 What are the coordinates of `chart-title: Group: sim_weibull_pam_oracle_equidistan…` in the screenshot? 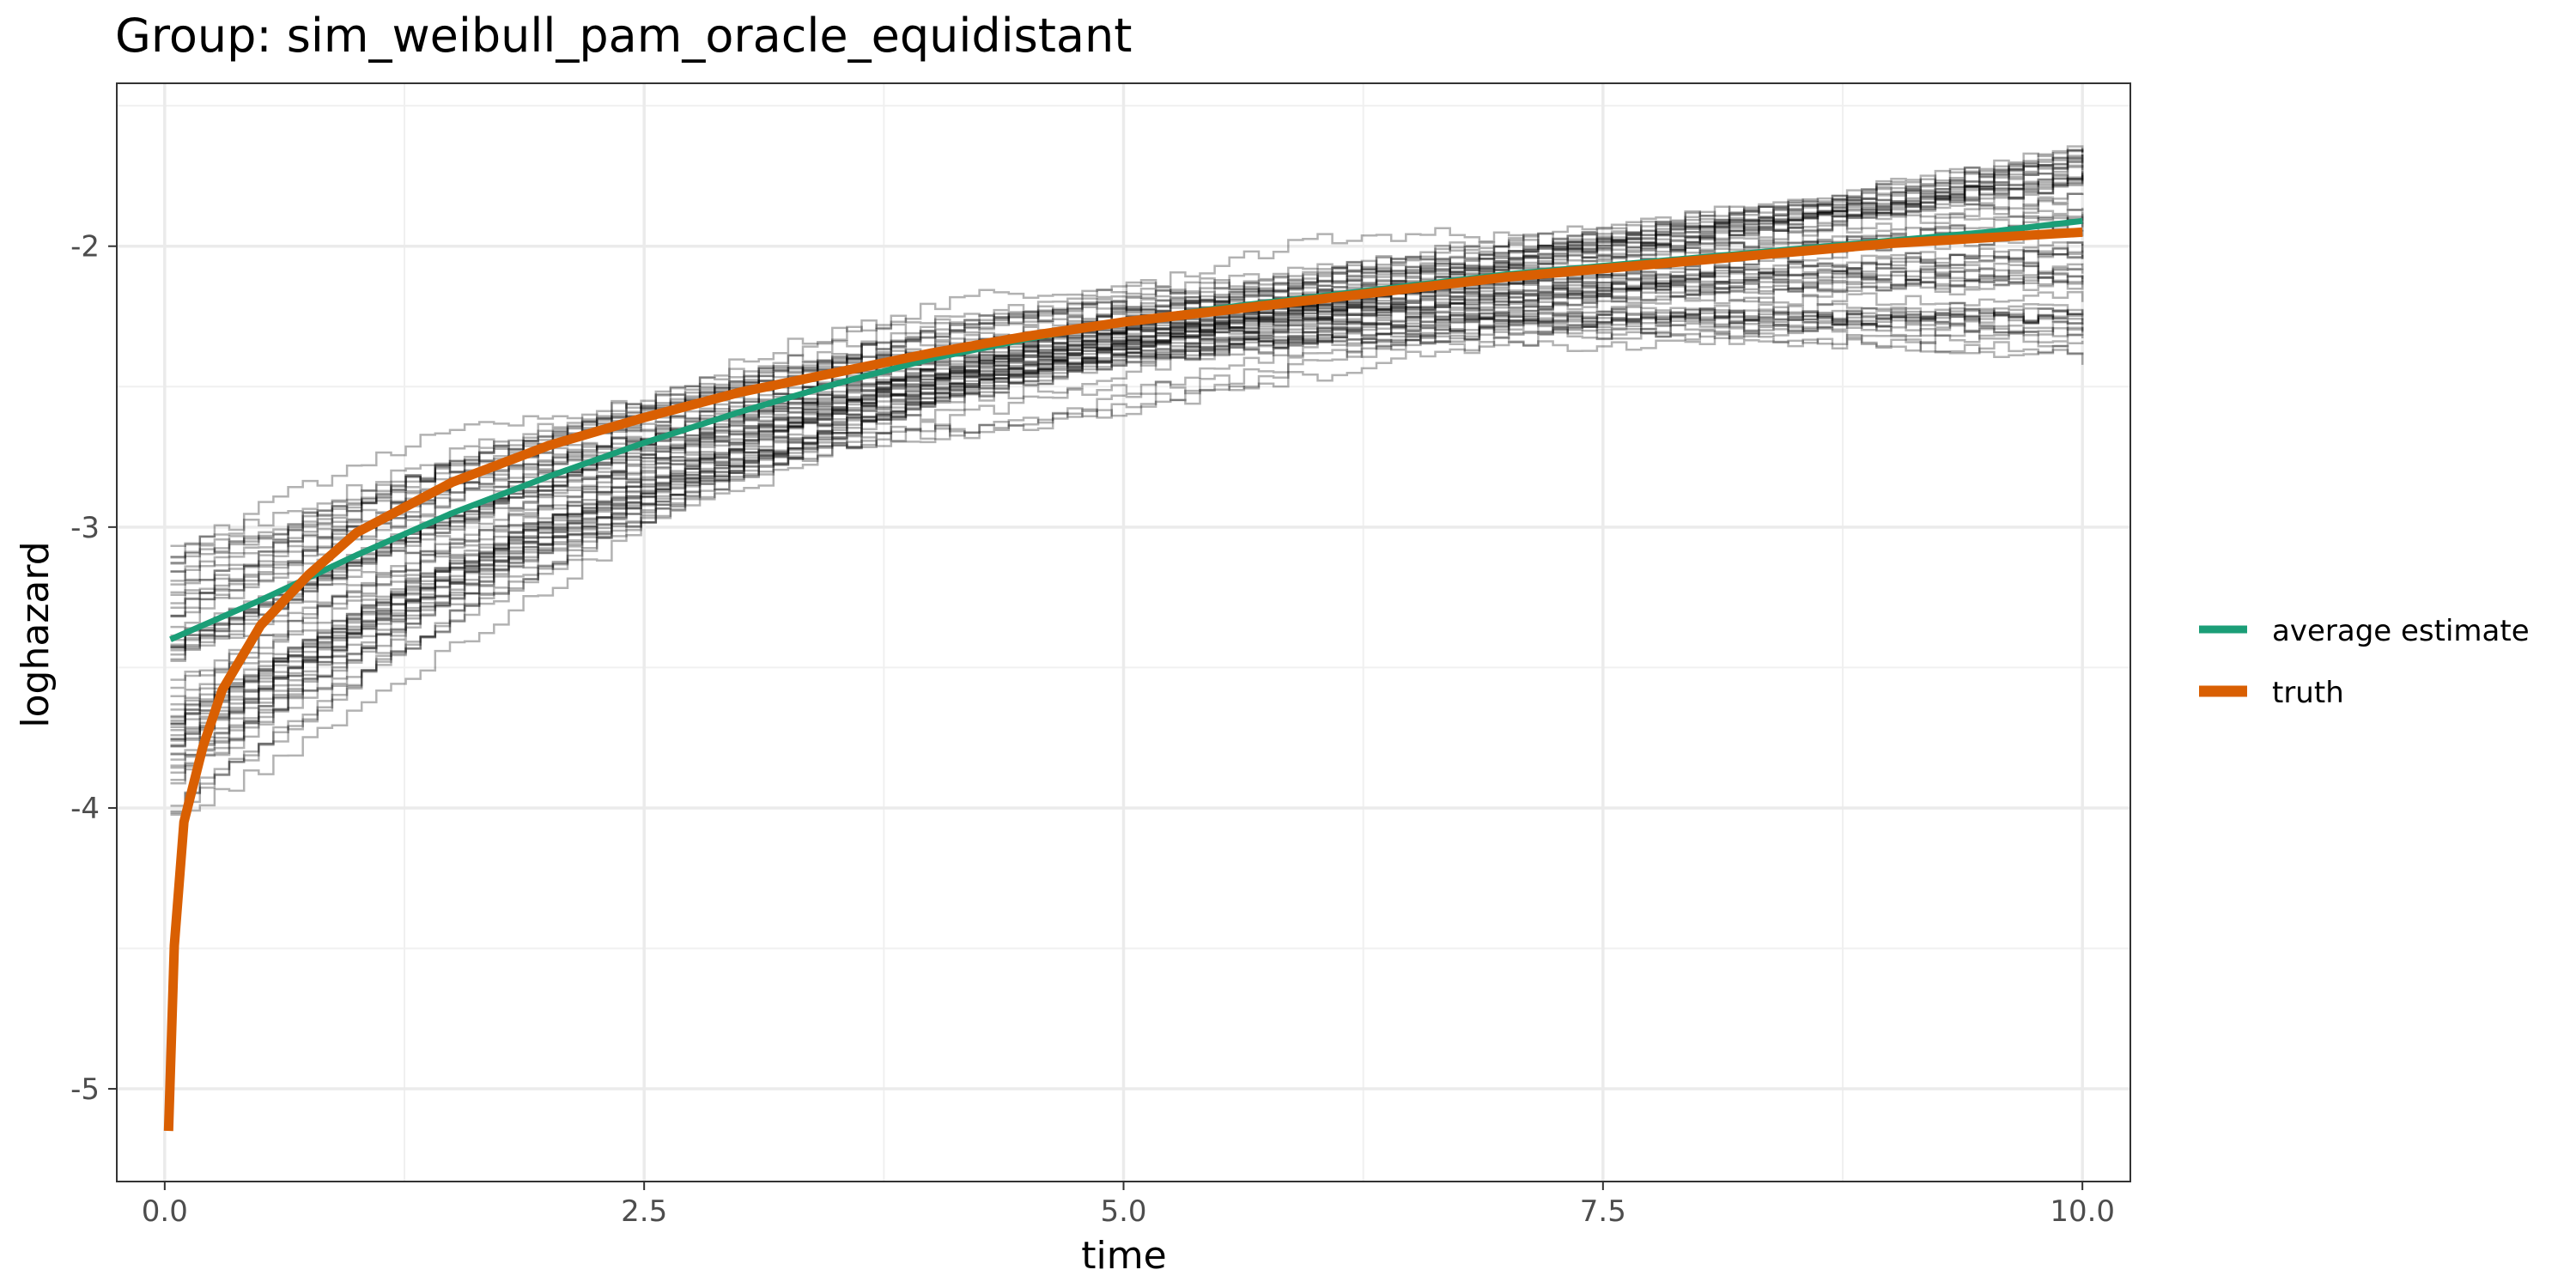 It's located at (623, 36).